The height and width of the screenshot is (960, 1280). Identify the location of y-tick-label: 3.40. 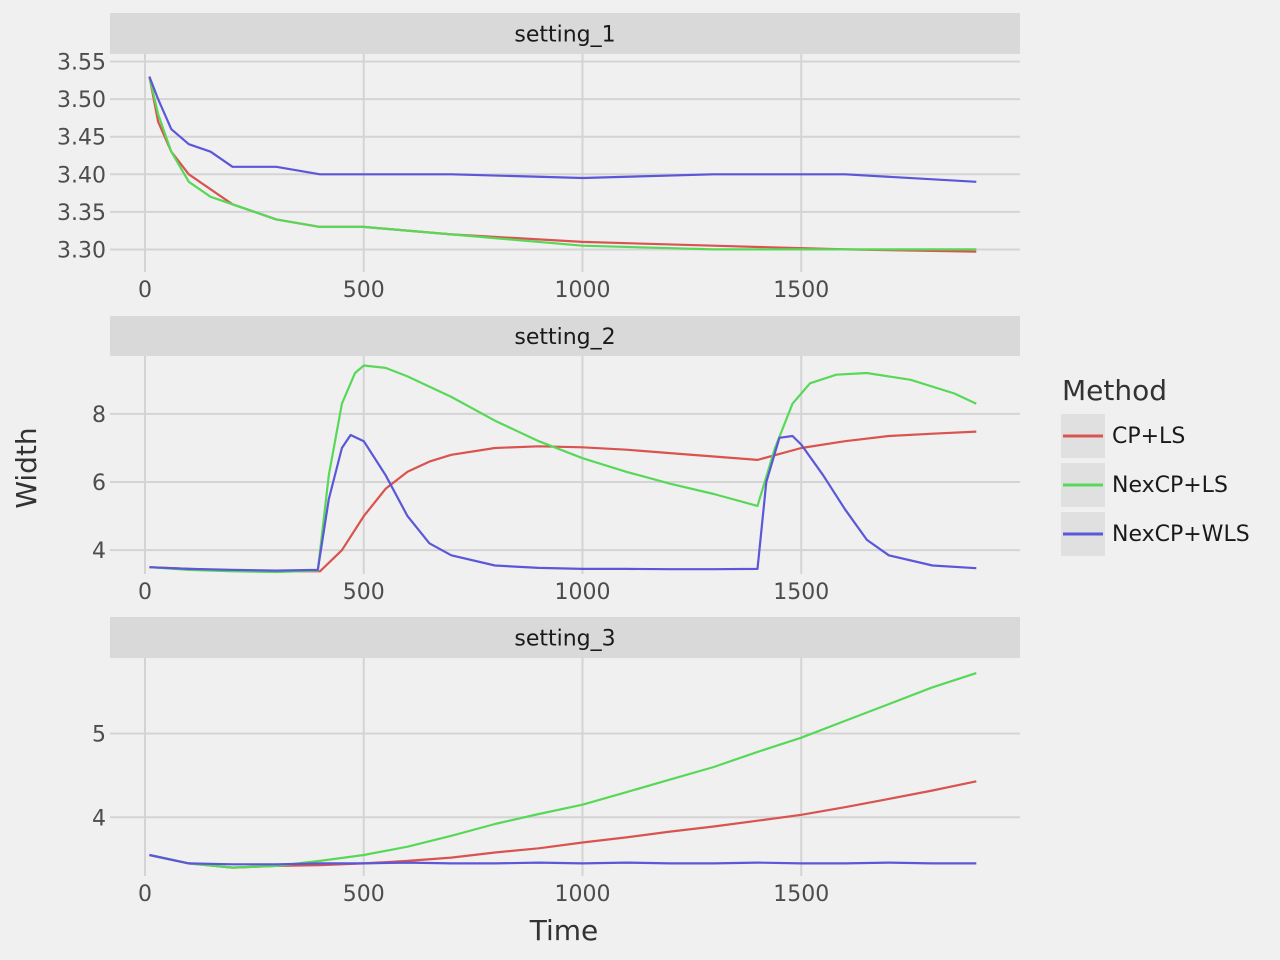
(81, 175).